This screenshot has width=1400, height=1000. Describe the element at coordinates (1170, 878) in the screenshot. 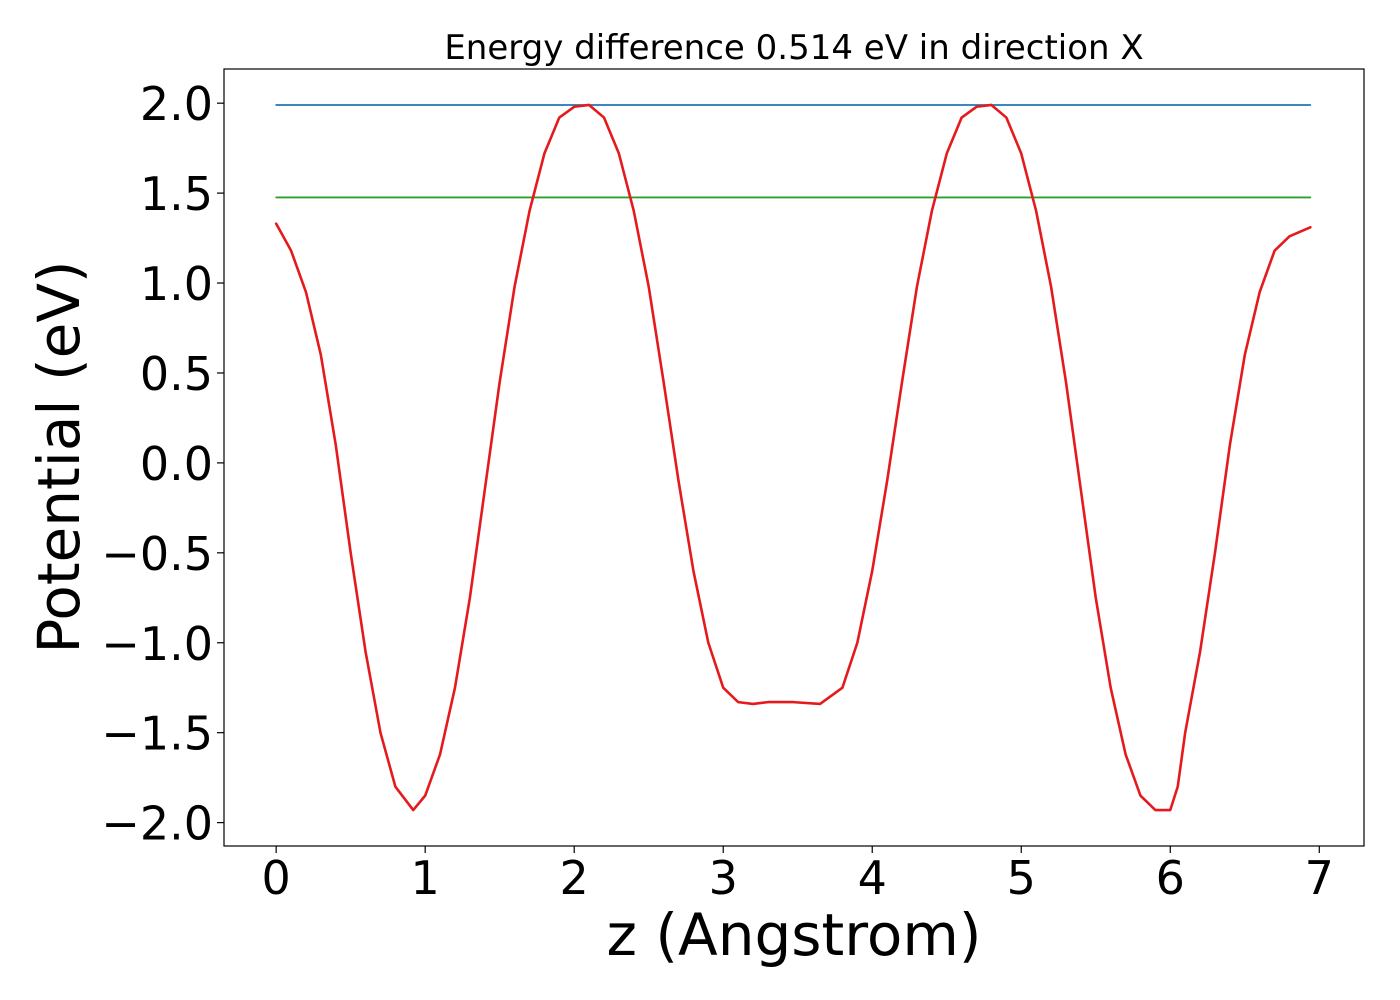

I see `x-tick-label: 6` at that location.